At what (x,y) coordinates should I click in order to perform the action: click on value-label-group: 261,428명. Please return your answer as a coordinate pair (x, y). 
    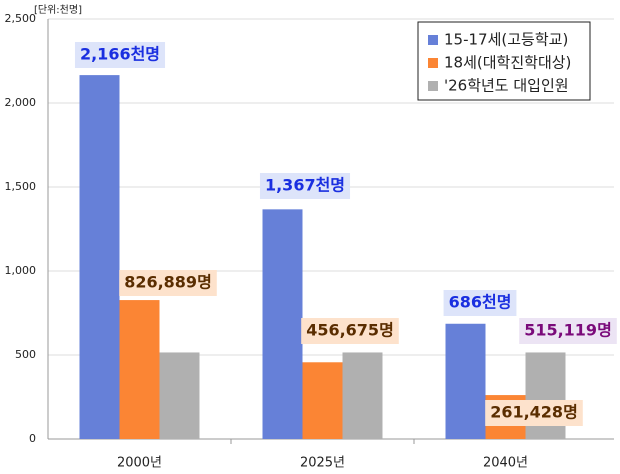
    Looking at the image, I should click on (534, 413).